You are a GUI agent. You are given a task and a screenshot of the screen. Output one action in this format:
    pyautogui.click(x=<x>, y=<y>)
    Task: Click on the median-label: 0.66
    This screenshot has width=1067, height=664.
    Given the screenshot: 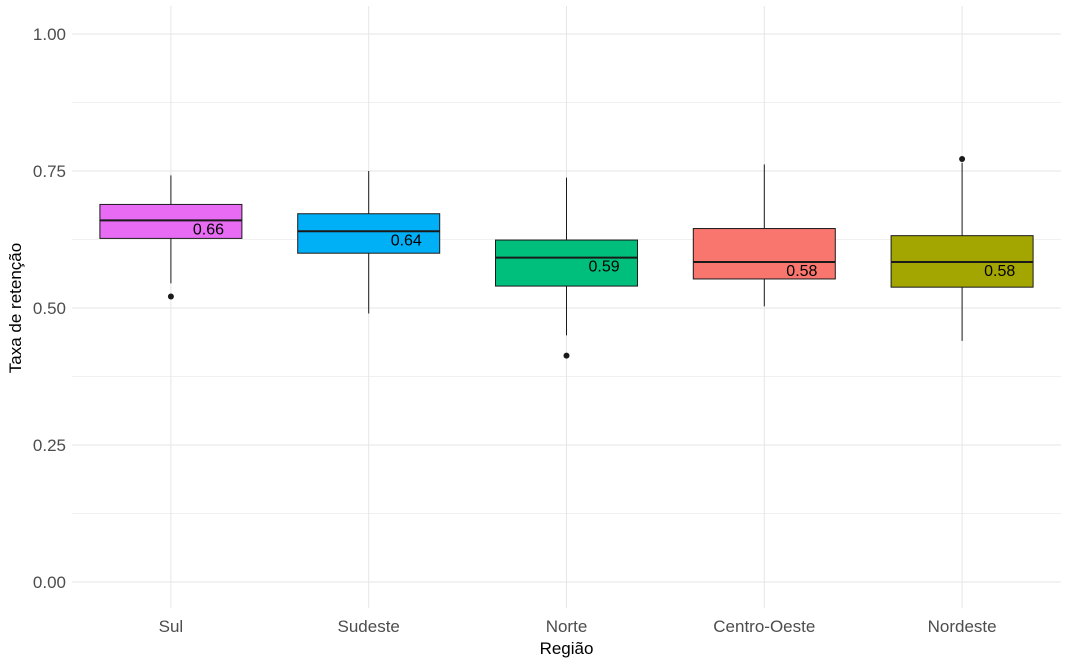 What is the action you would take?
    pyautogui.click(x=208, y=229)
    